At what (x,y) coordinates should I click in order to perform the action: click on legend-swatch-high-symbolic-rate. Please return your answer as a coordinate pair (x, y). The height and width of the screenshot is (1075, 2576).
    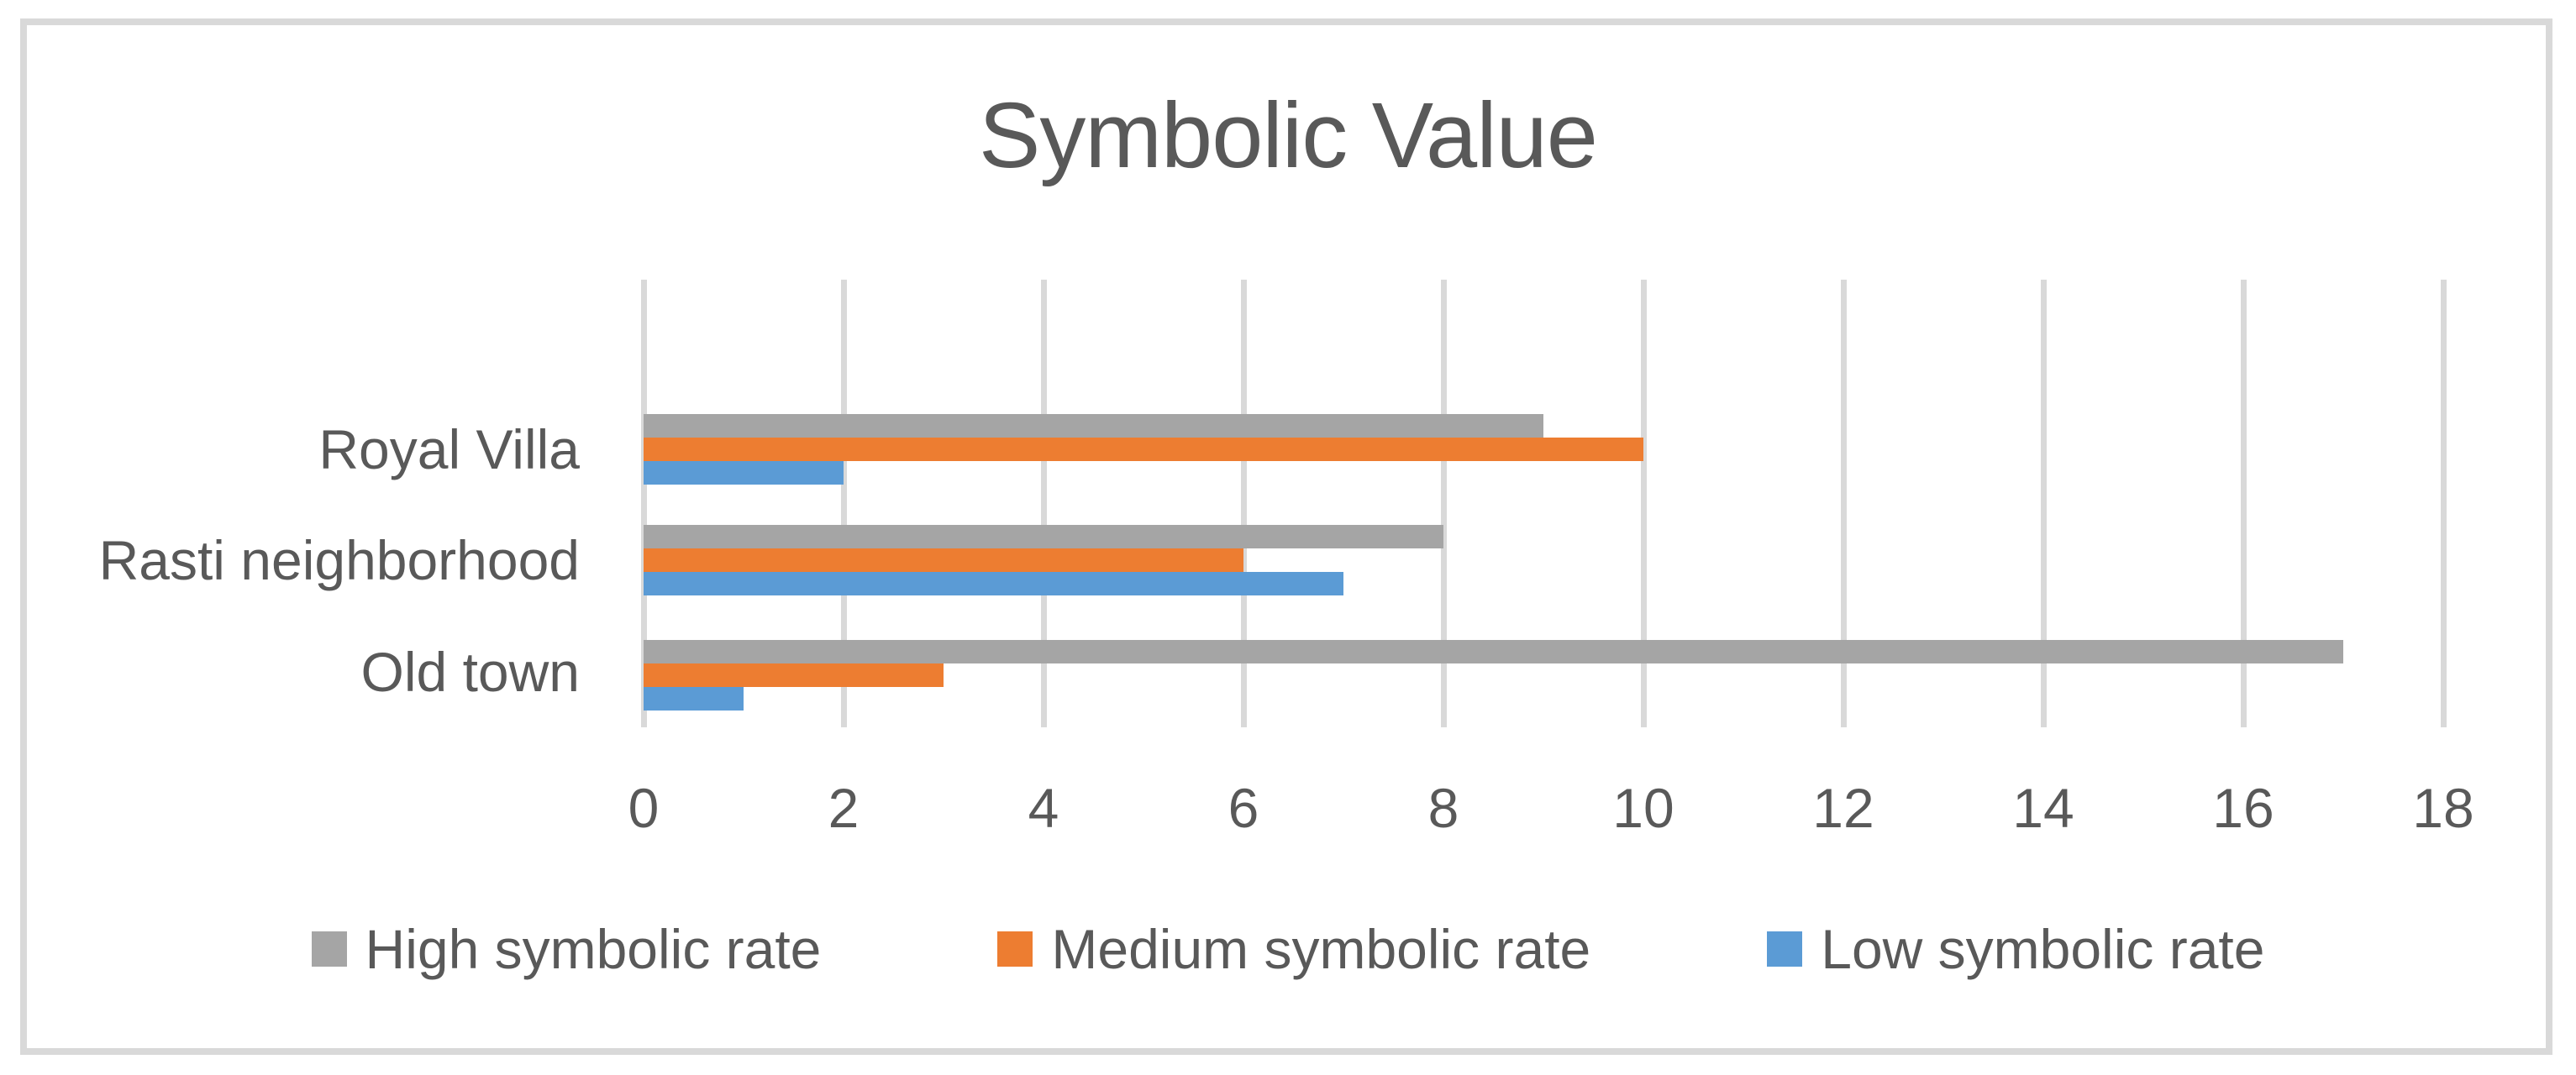
    Looking at the image, I should click on (329, 949).